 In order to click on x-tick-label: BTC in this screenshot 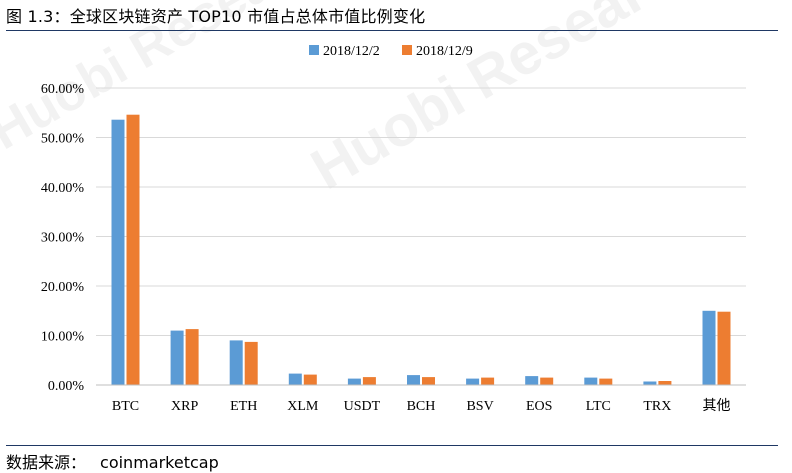, I will do `click(125, 406)`.